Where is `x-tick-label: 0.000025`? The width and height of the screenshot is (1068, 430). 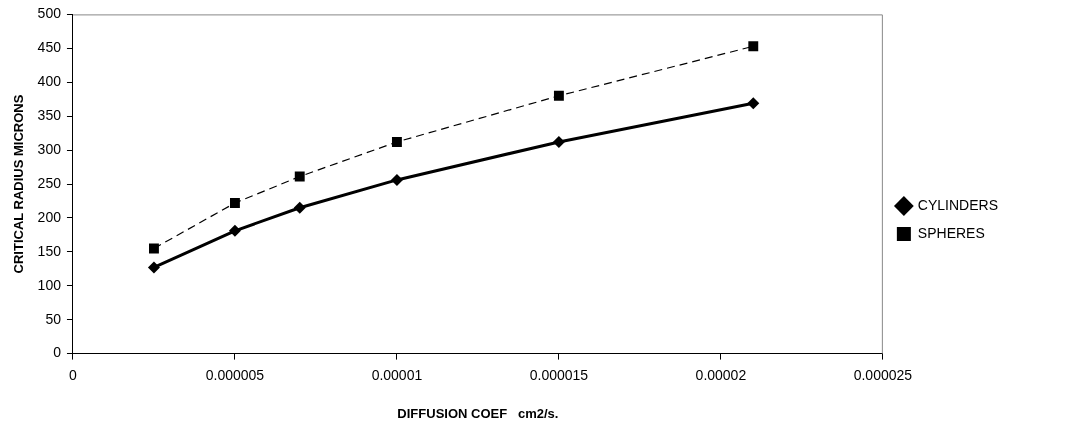 x-tick-label: 0.000025 is located at coordinates (883, 374).